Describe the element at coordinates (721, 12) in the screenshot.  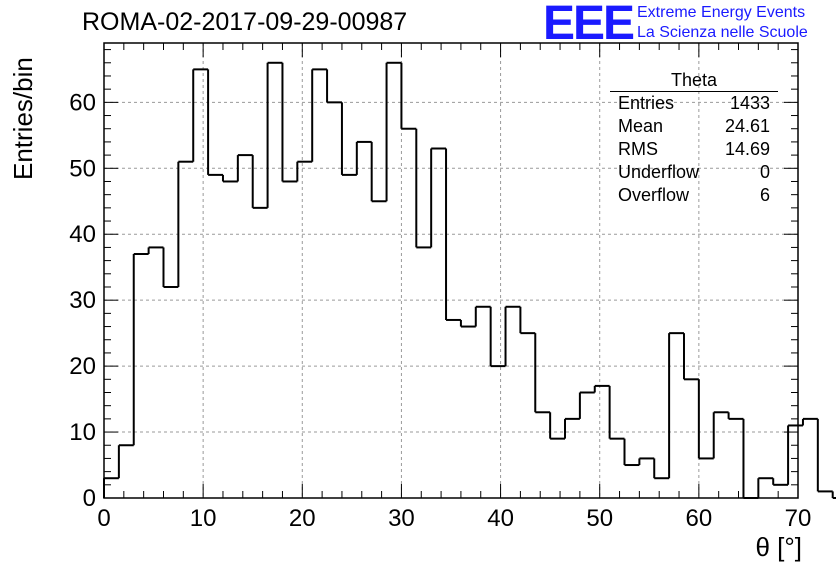
I see `logo-line-1: Extreme Energy Events` at that location.